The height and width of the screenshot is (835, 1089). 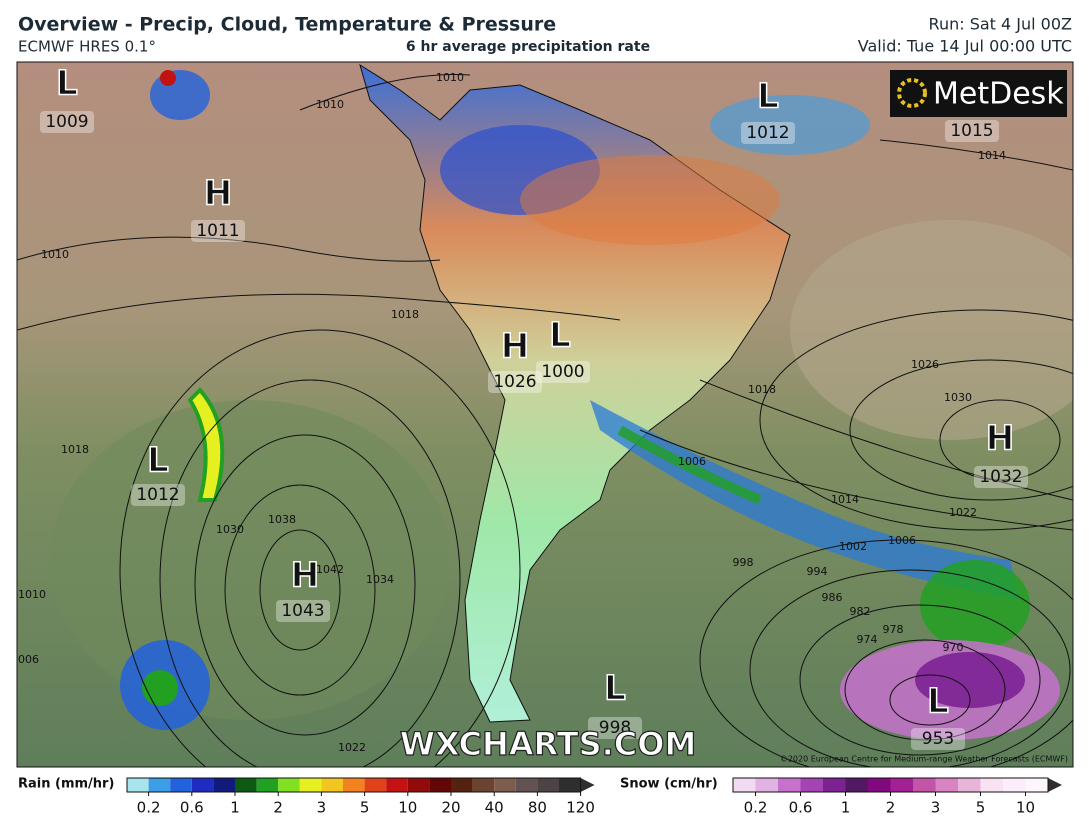 I want to click on isobar-label: 1042, so click(x=330, y=569).